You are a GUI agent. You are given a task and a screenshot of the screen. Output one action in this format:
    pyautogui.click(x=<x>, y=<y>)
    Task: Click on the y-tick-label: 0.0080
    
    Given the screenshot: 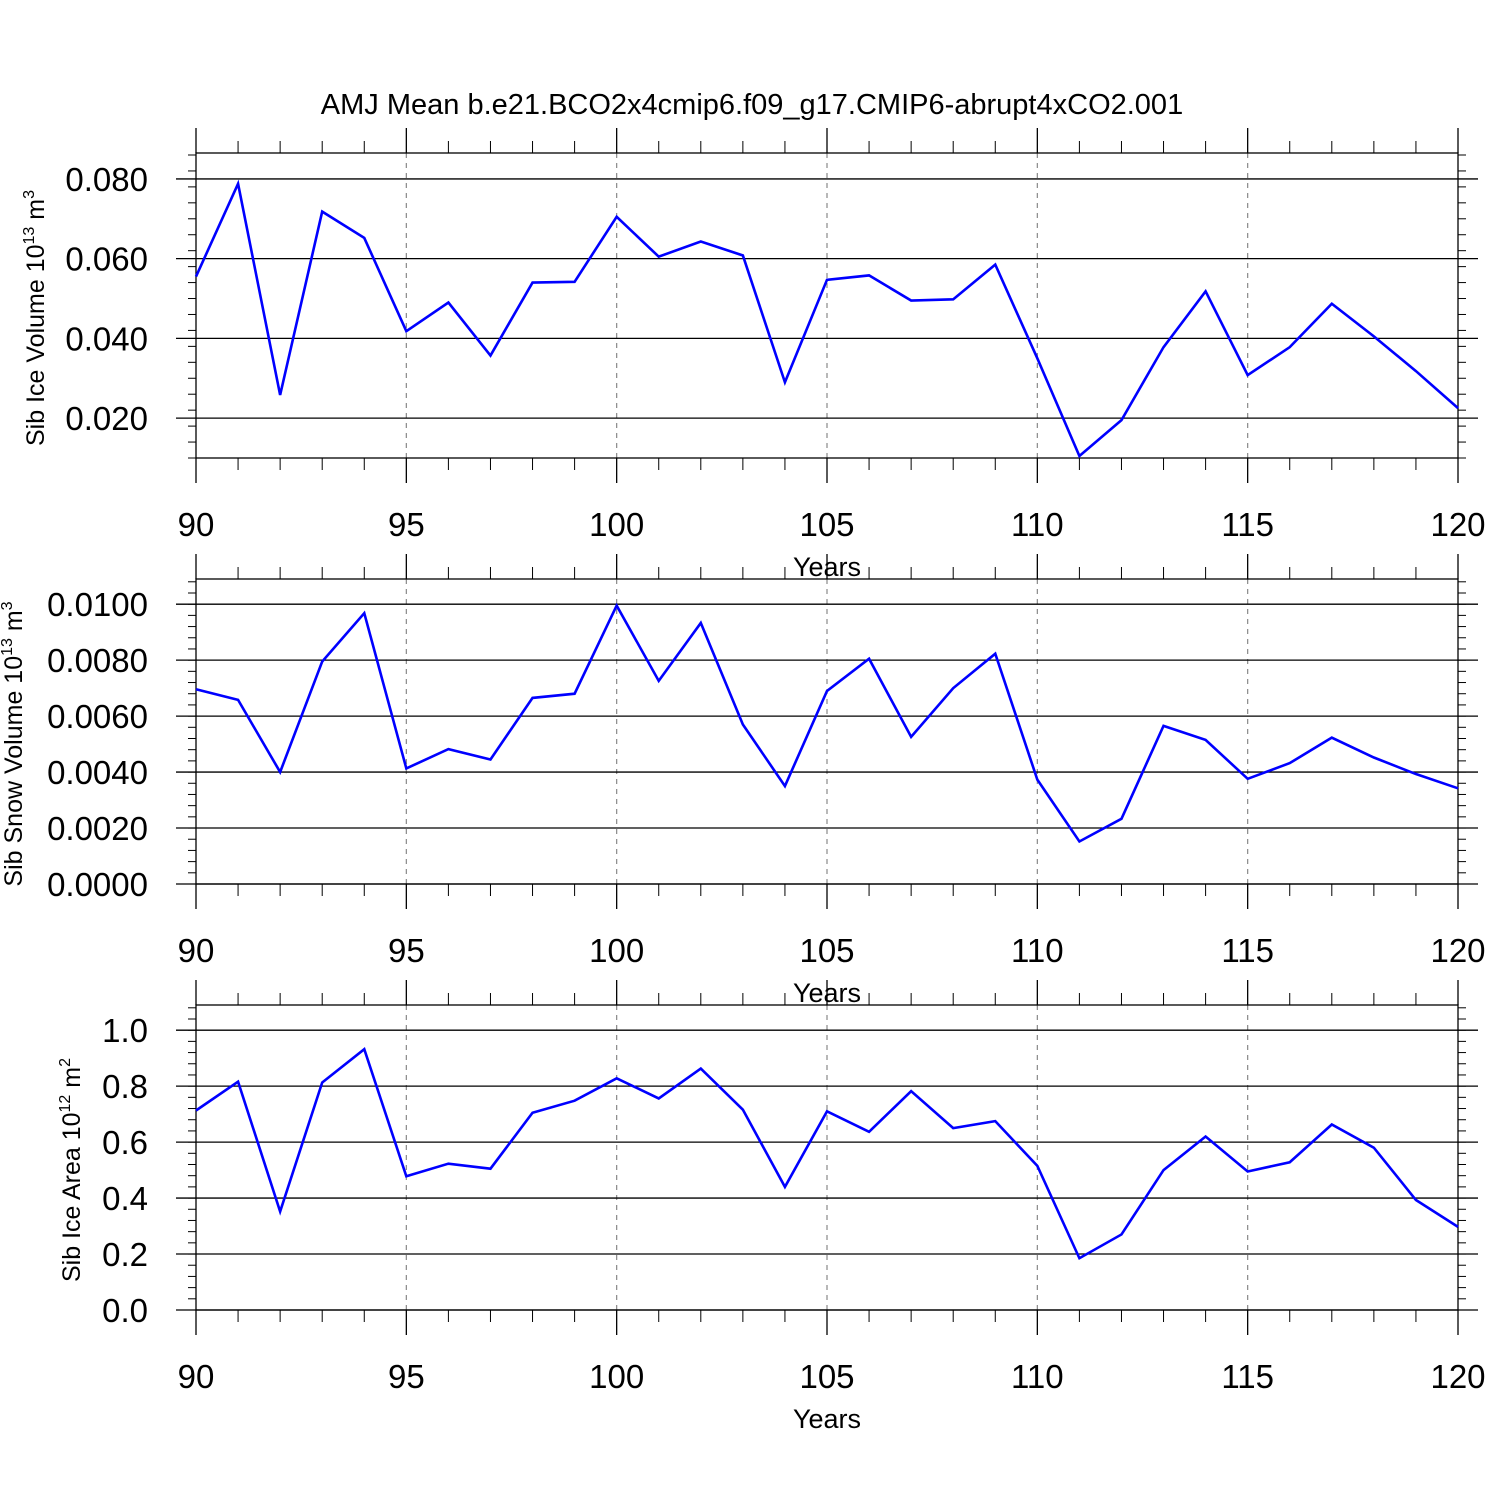 What is the action you would take?
    pyautogui.click(x=97, y=660)
    